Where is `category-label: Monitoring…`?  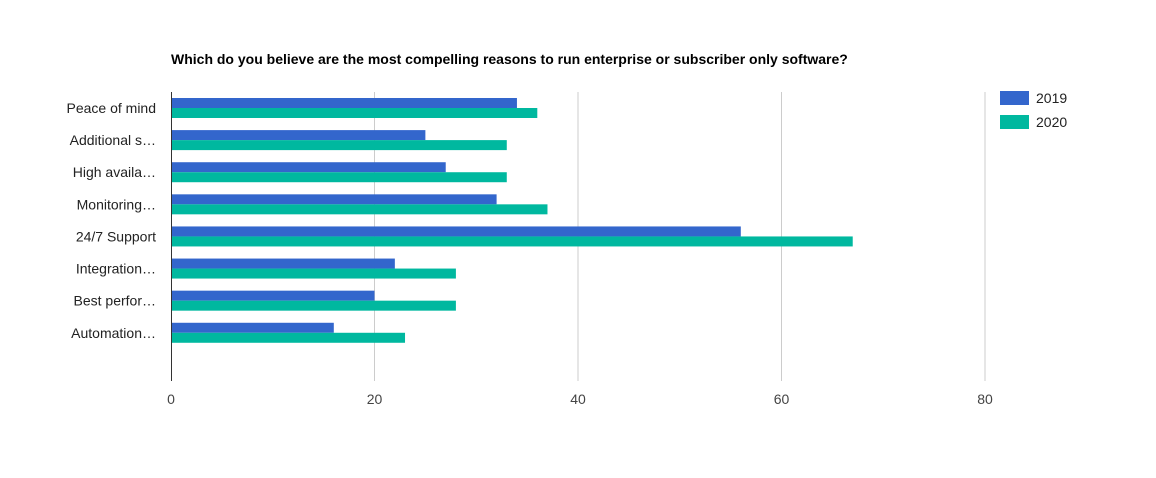 category-label: Monitoring… is located at coordinates (116, 204).